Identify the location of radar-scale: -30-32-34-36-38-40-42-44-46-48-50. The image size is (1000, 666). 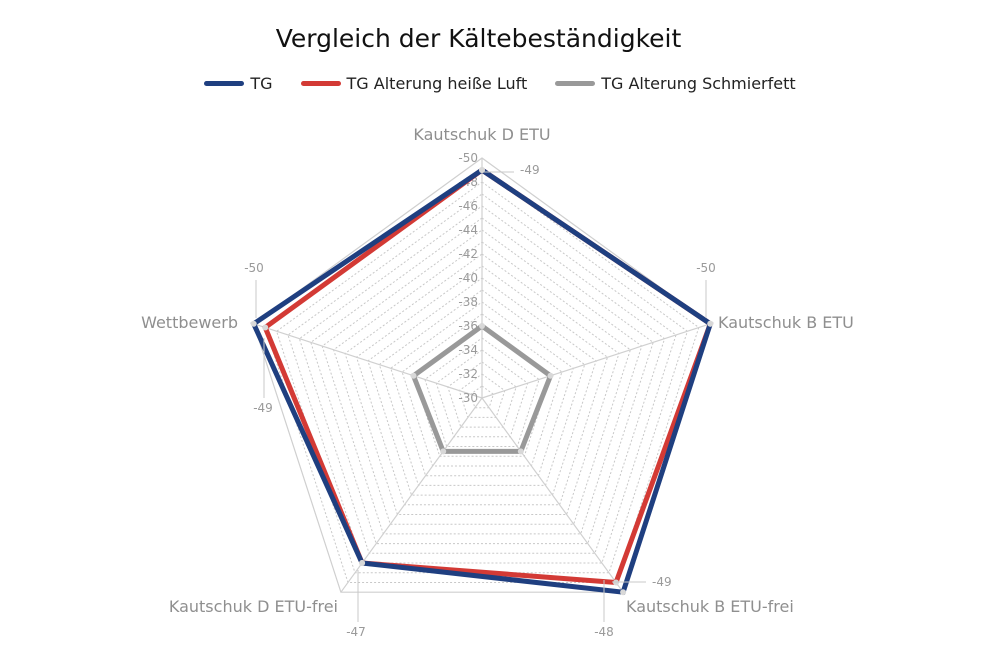
(468, 278).